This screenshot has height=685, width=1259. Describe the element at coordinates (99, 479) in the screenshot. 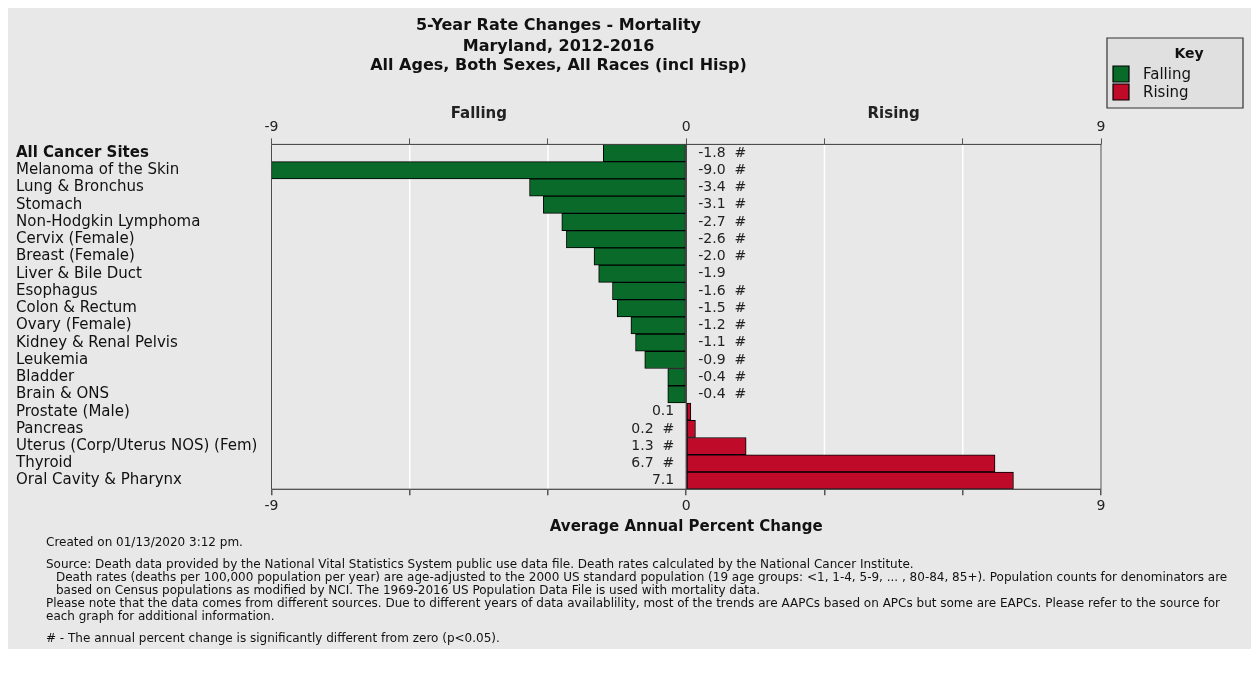

I see `y-tick-label: Oral Cavity & Pharynx` at that location.